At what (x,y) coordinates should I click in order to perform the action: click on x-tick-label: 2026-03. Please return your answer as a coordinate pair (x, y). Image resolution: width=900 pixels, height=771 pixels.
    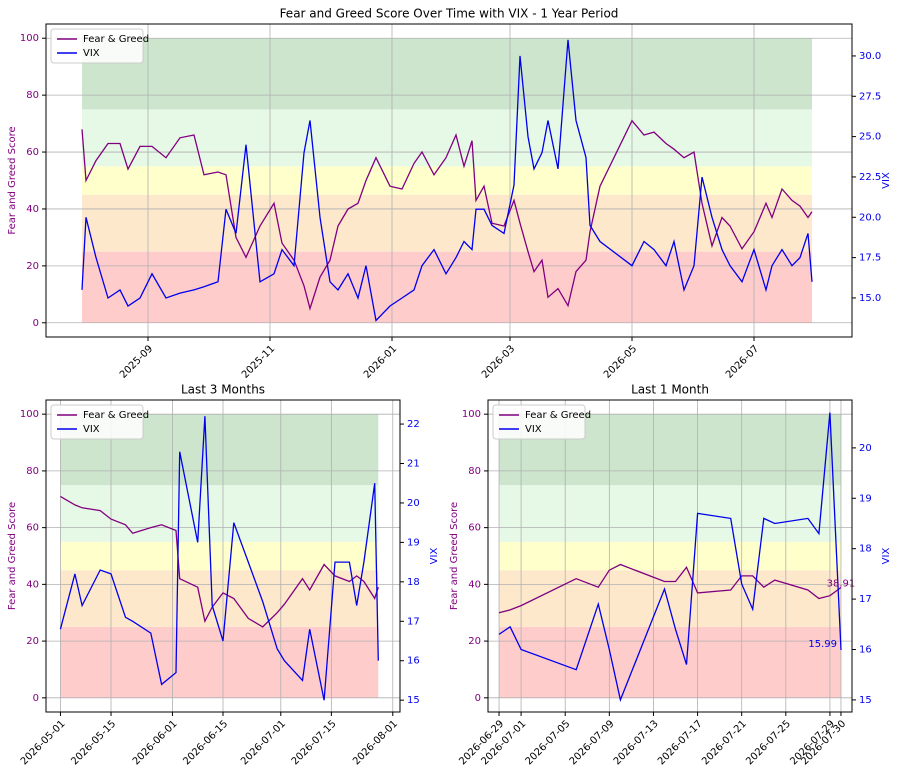
    Looking at the image, I should click on (498, 361).